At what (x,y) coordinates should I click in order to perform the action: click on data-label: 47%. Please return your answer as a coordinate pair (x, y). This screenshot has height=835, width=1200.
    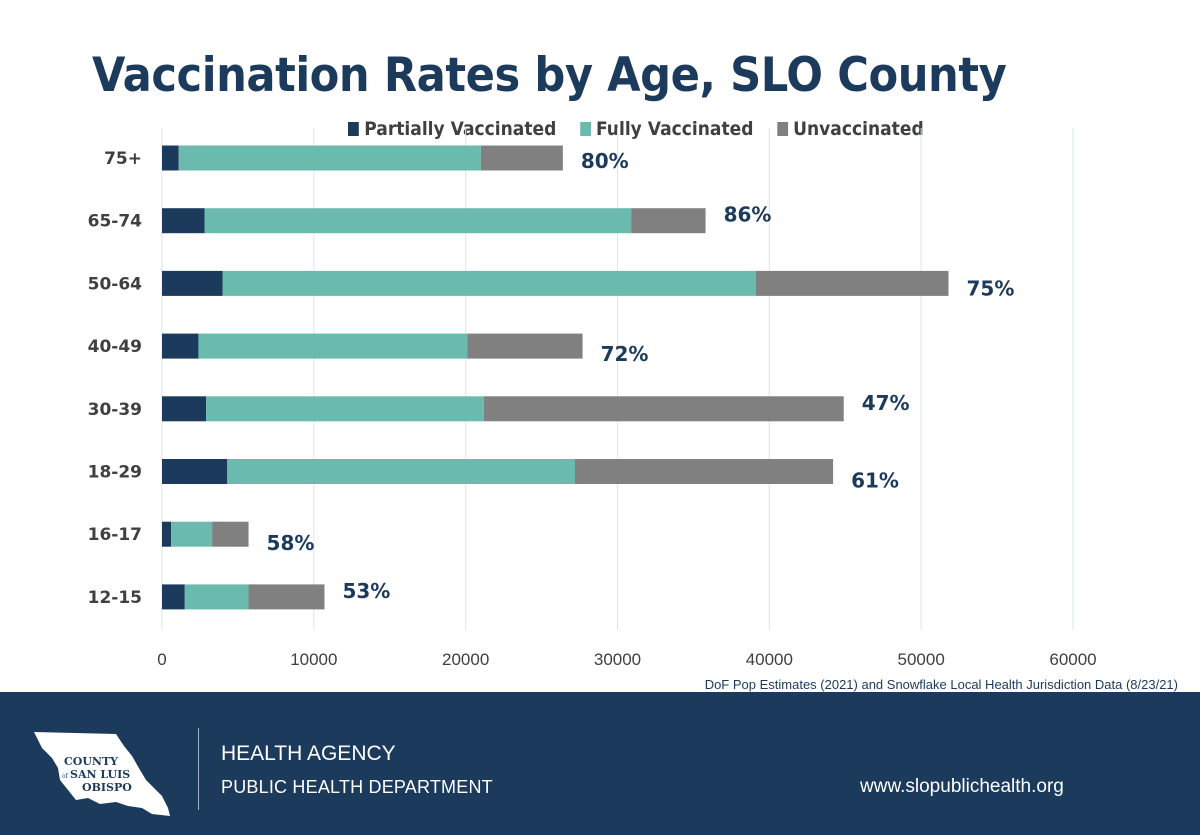
    Looking at the image, I should click on (886, 403).